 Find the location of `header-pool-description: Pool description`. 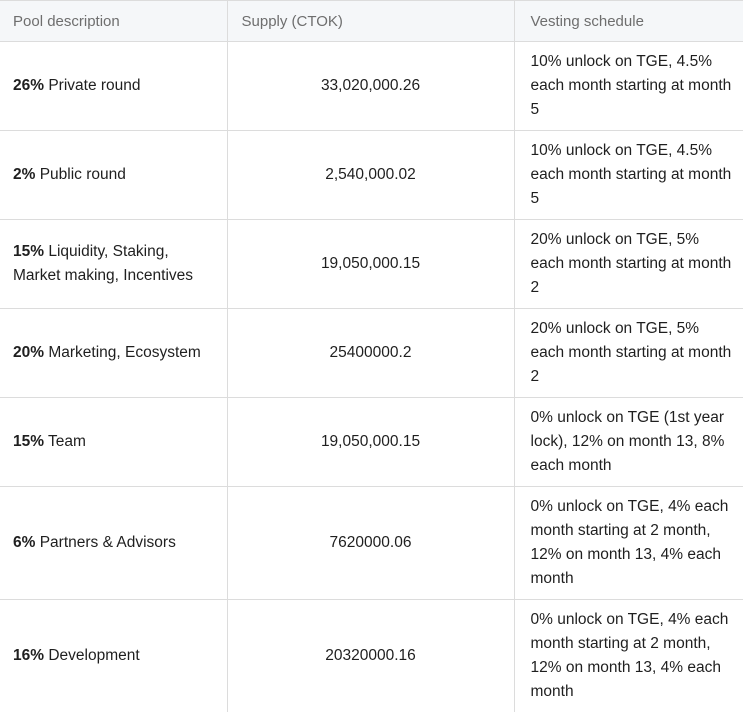

header-pool-description: Pool description is located at coordinates (114, 21).